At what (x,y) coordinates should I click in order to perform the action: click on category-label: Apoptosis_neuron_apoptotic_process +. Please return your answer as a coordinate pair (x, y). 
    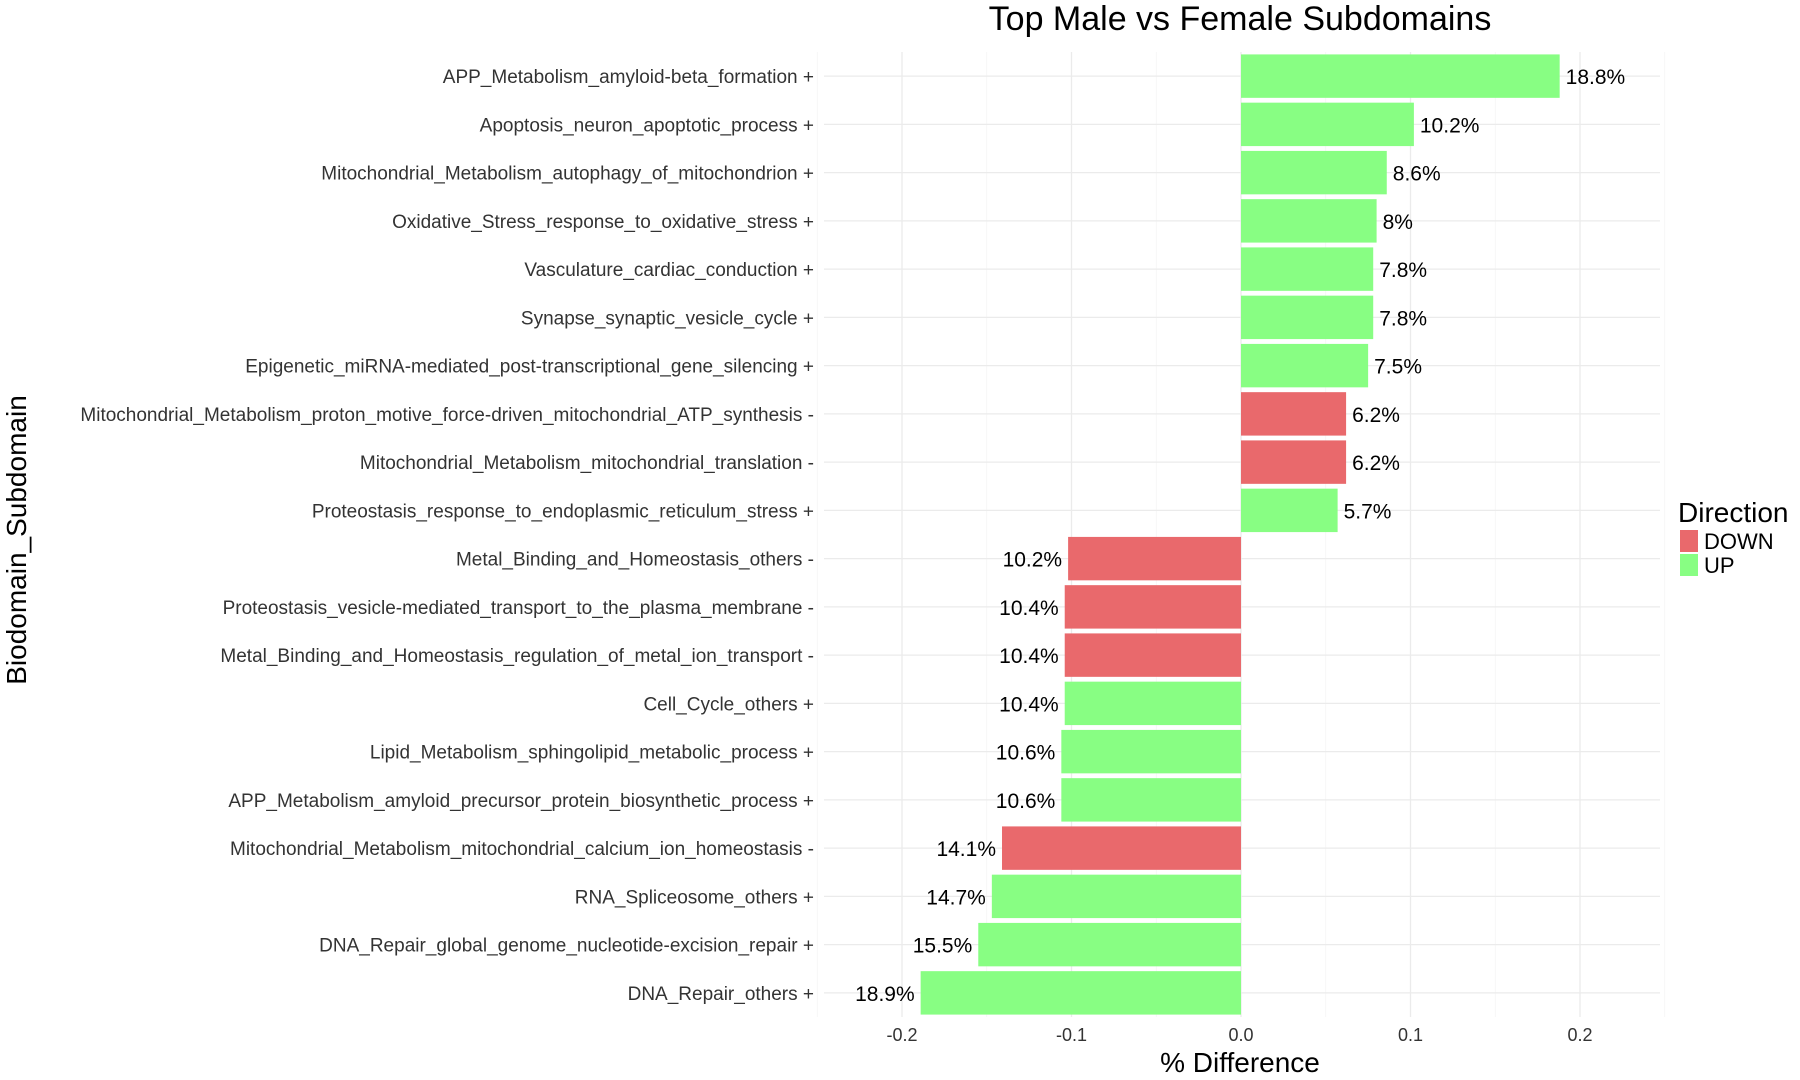
    Looking at the image, I should click on (647, 125).